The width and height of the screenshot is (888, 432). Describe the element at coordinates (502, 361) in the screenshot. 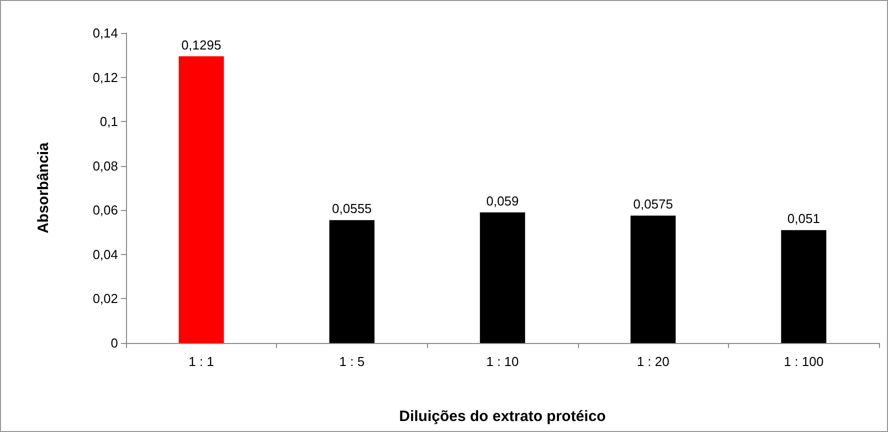

I see `x-tick-label: 1 : 10` at that location.